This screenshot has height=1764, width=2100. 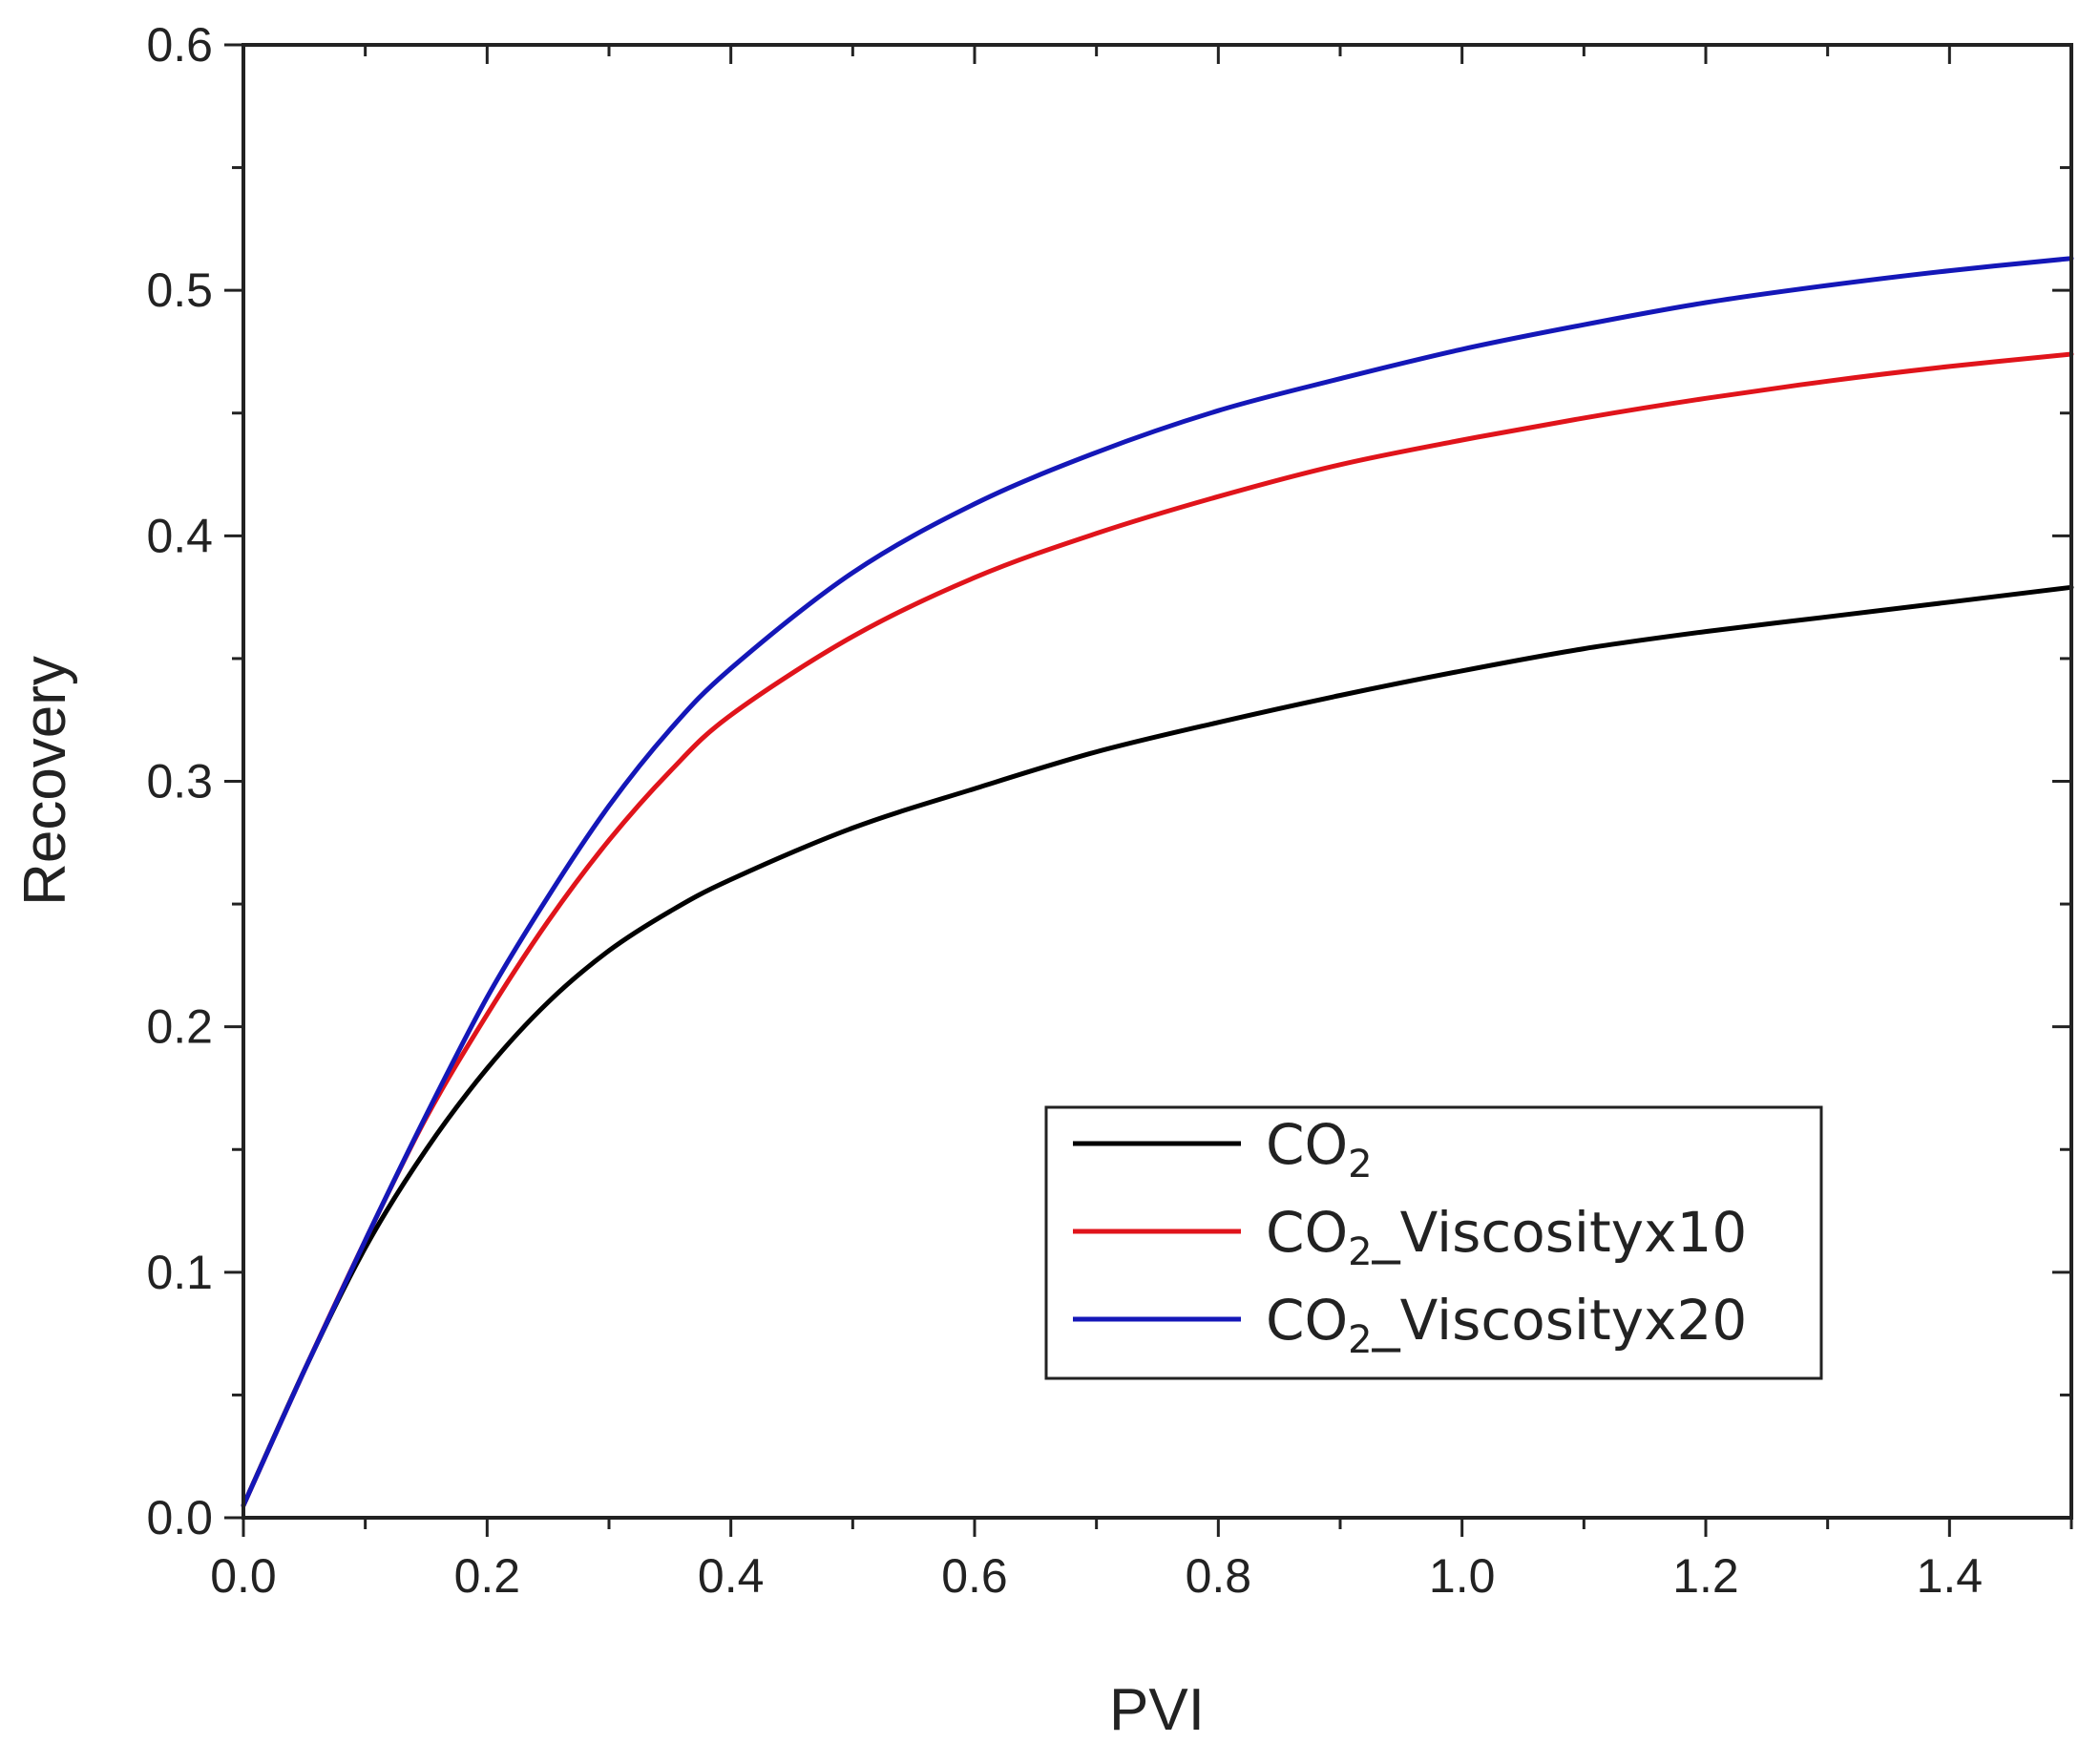 What do you see at coordinates (1507, 1237) in the screenshot?
I see `legend-label: CO2_Viscosityx10` at bounding box center [1507, 1237].